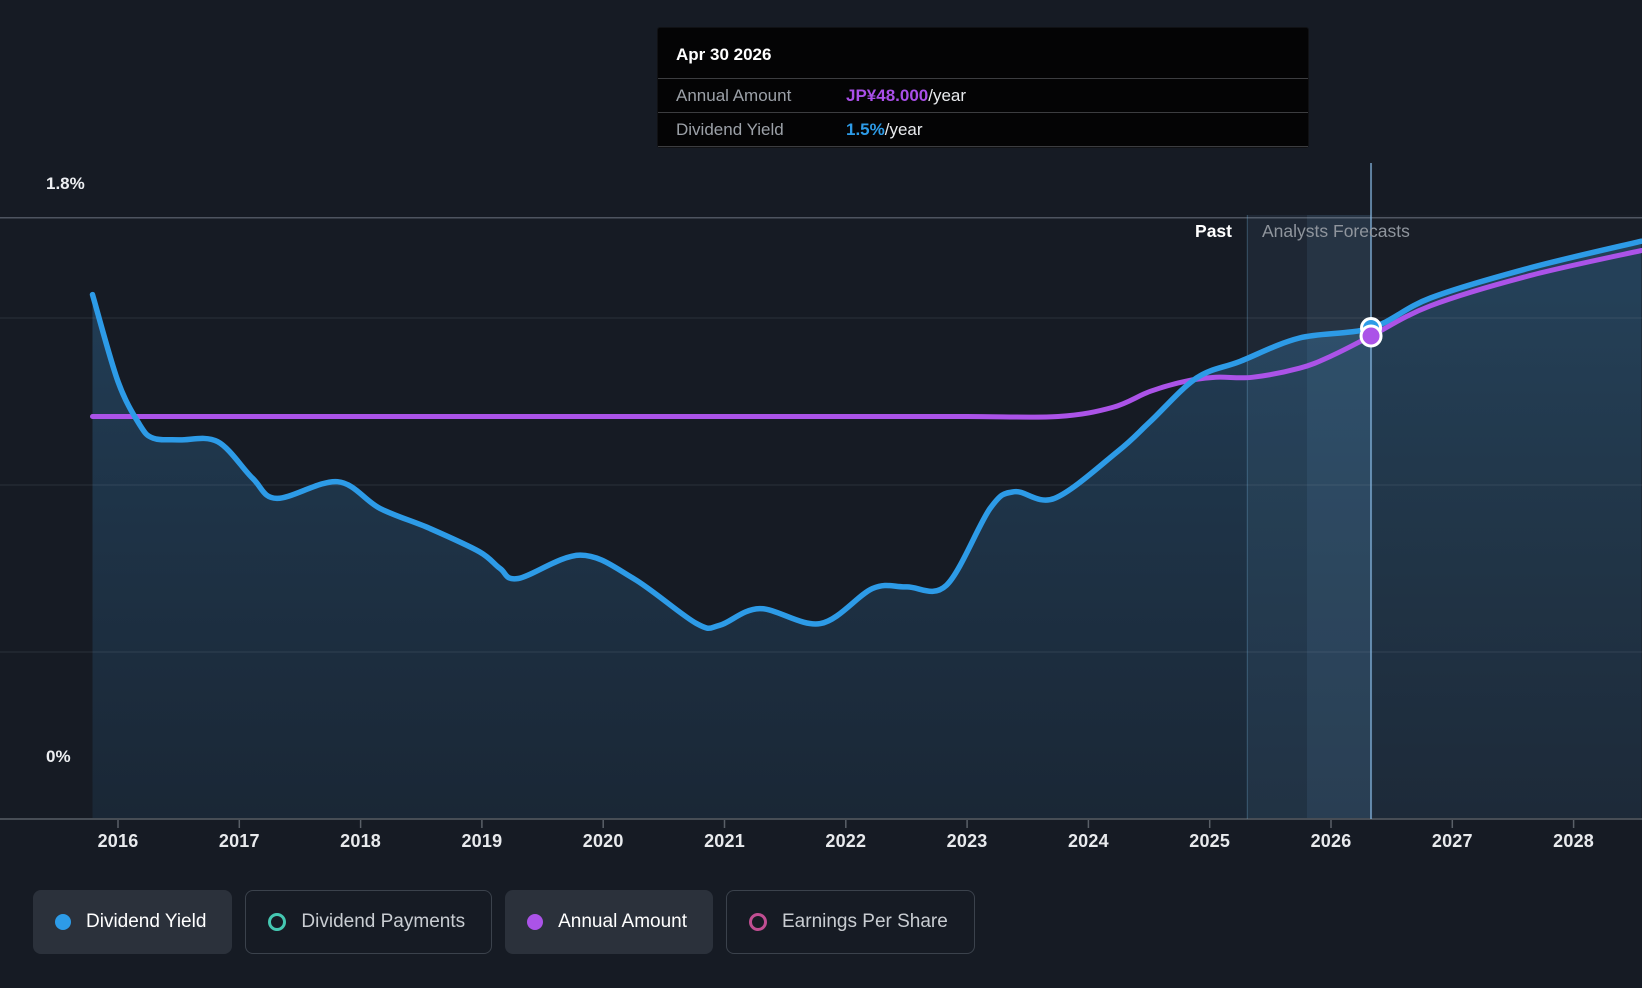 The image size is (1642, 988). Describe the element at coordinates (846, 841) in the screenshot. I see `x-axis-label-2022: 2022` at that location.